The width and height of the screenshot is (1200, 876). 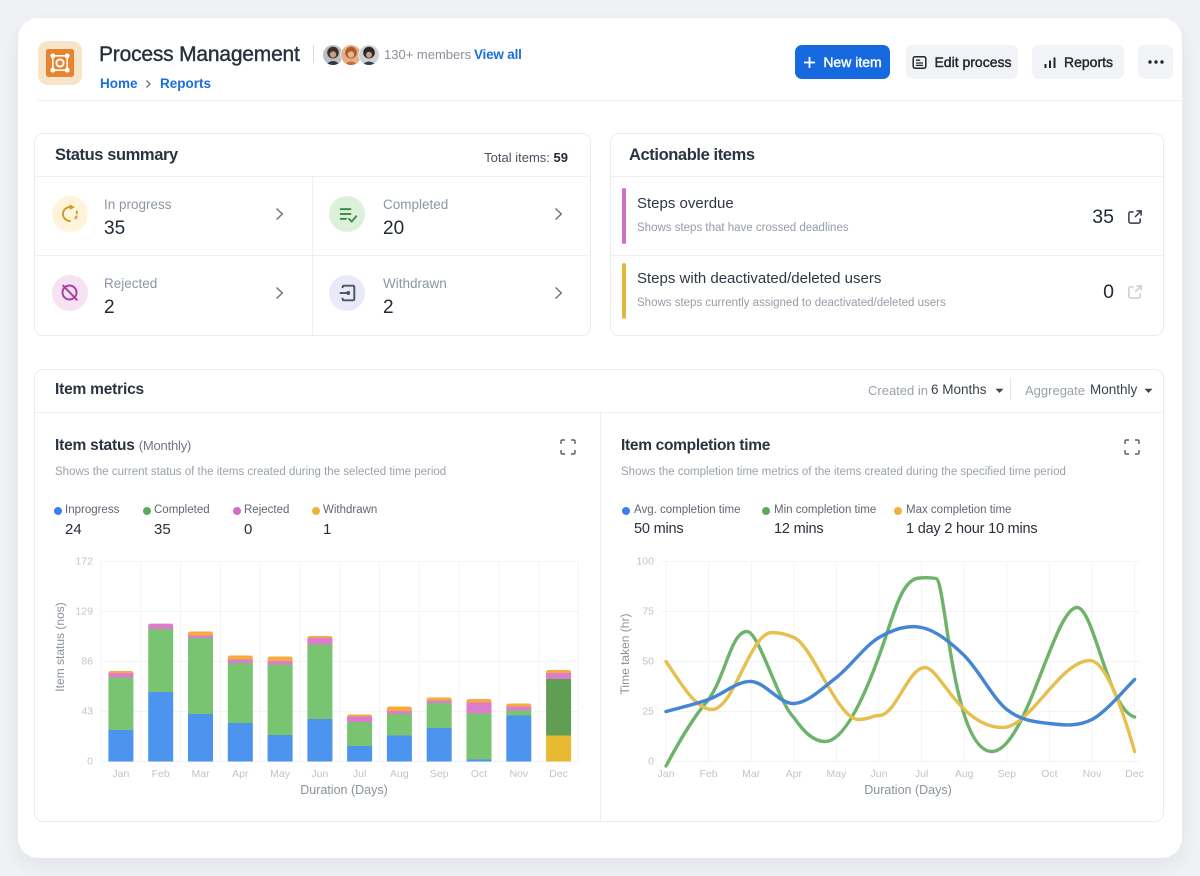 What do you see at coordinates (60, 646) in the screenshot?
I see `svg-text: Item status (nos)` at bounding box center [60, 646].